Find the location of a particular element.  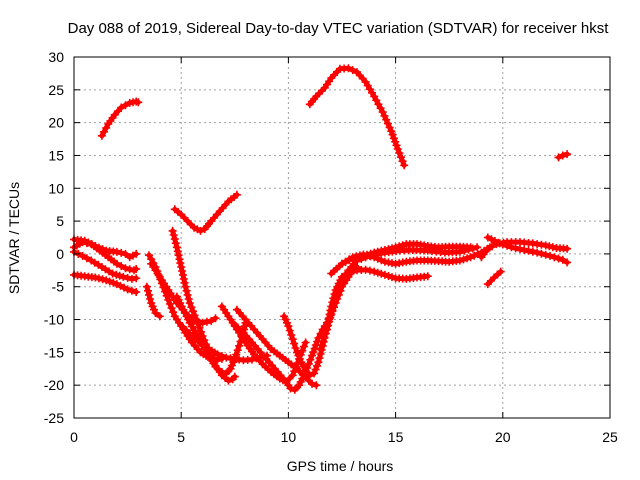

y-tick-label: -15 is located at coordinates (54, 352).